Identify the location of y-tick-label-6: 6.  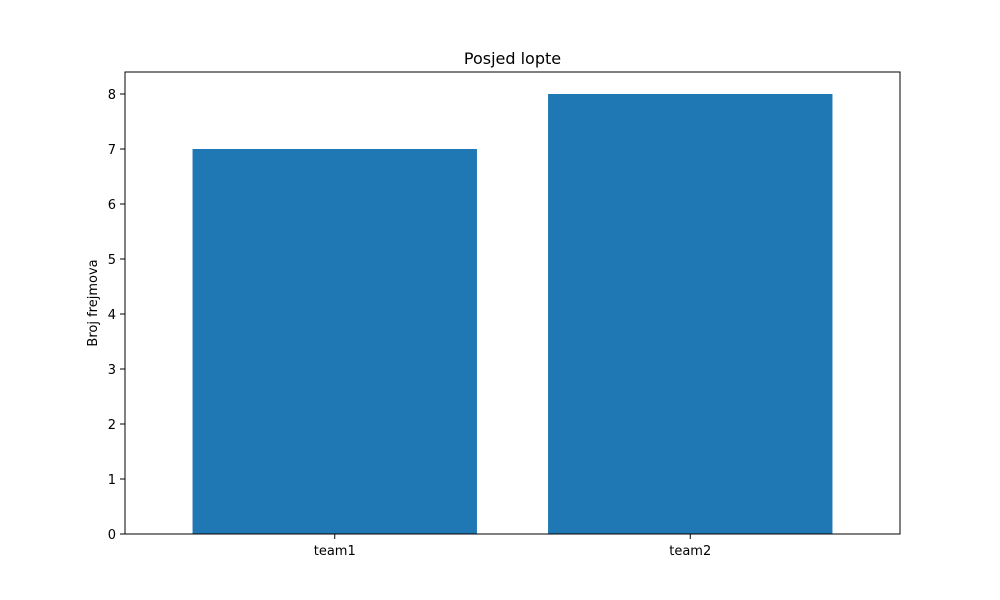
(112, 205).